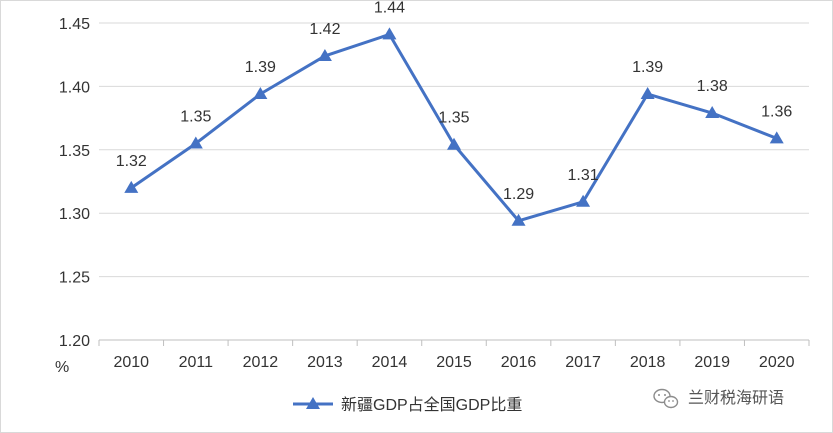 Image resolution: width=833 pixels, height=433 pixels. I want to click on watermark: 兰财税海研语, so click(718, 398).